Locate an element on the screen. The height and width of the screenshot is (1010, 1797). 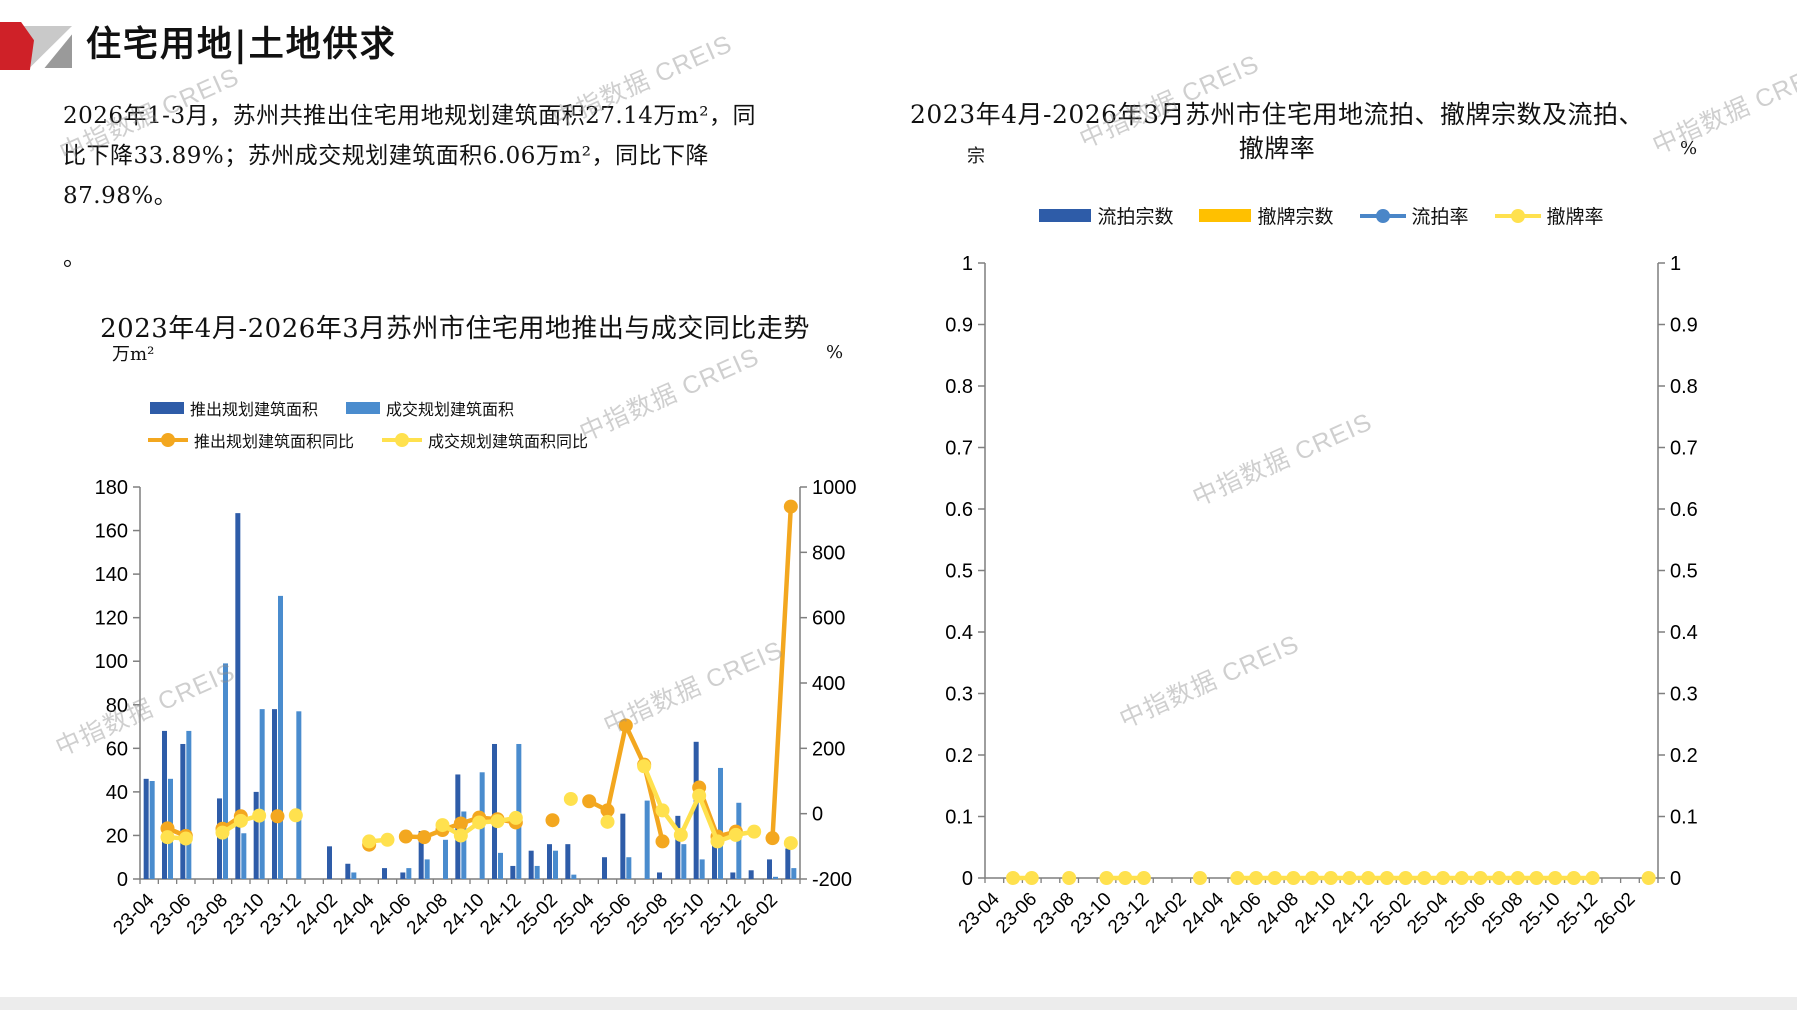
legend-label: 流拍率 is located at coordinates (1440, 217).